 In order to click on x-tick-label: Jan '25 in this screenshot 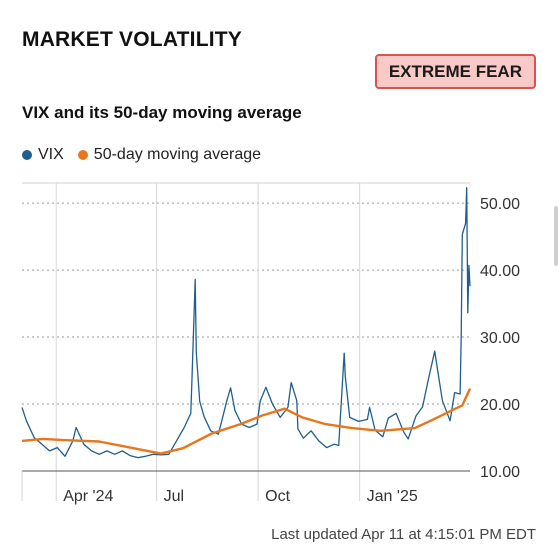, I will do `click(392, 496)`.